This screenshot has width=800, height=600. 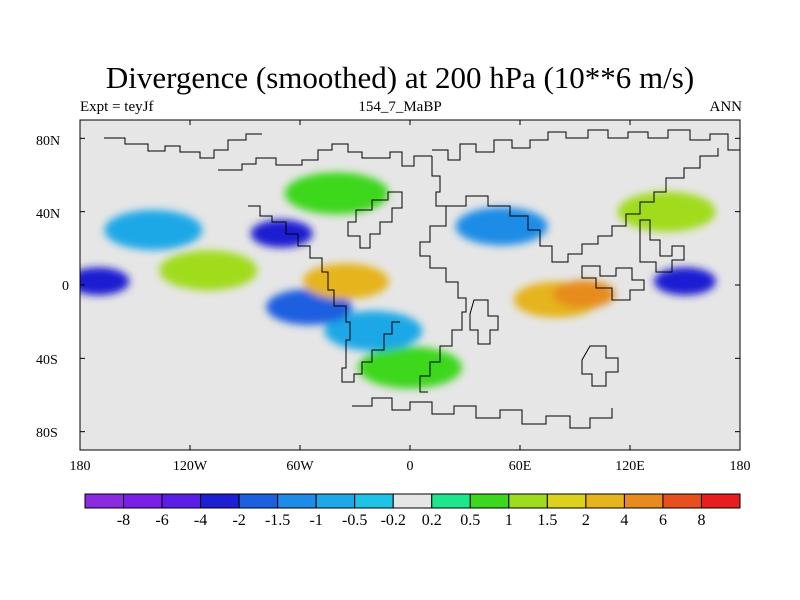 What do you see at coordinates (470, 520) in the screenshot?
I see `colorbar-label-9: 0.5` at bounding box center [470, 520].